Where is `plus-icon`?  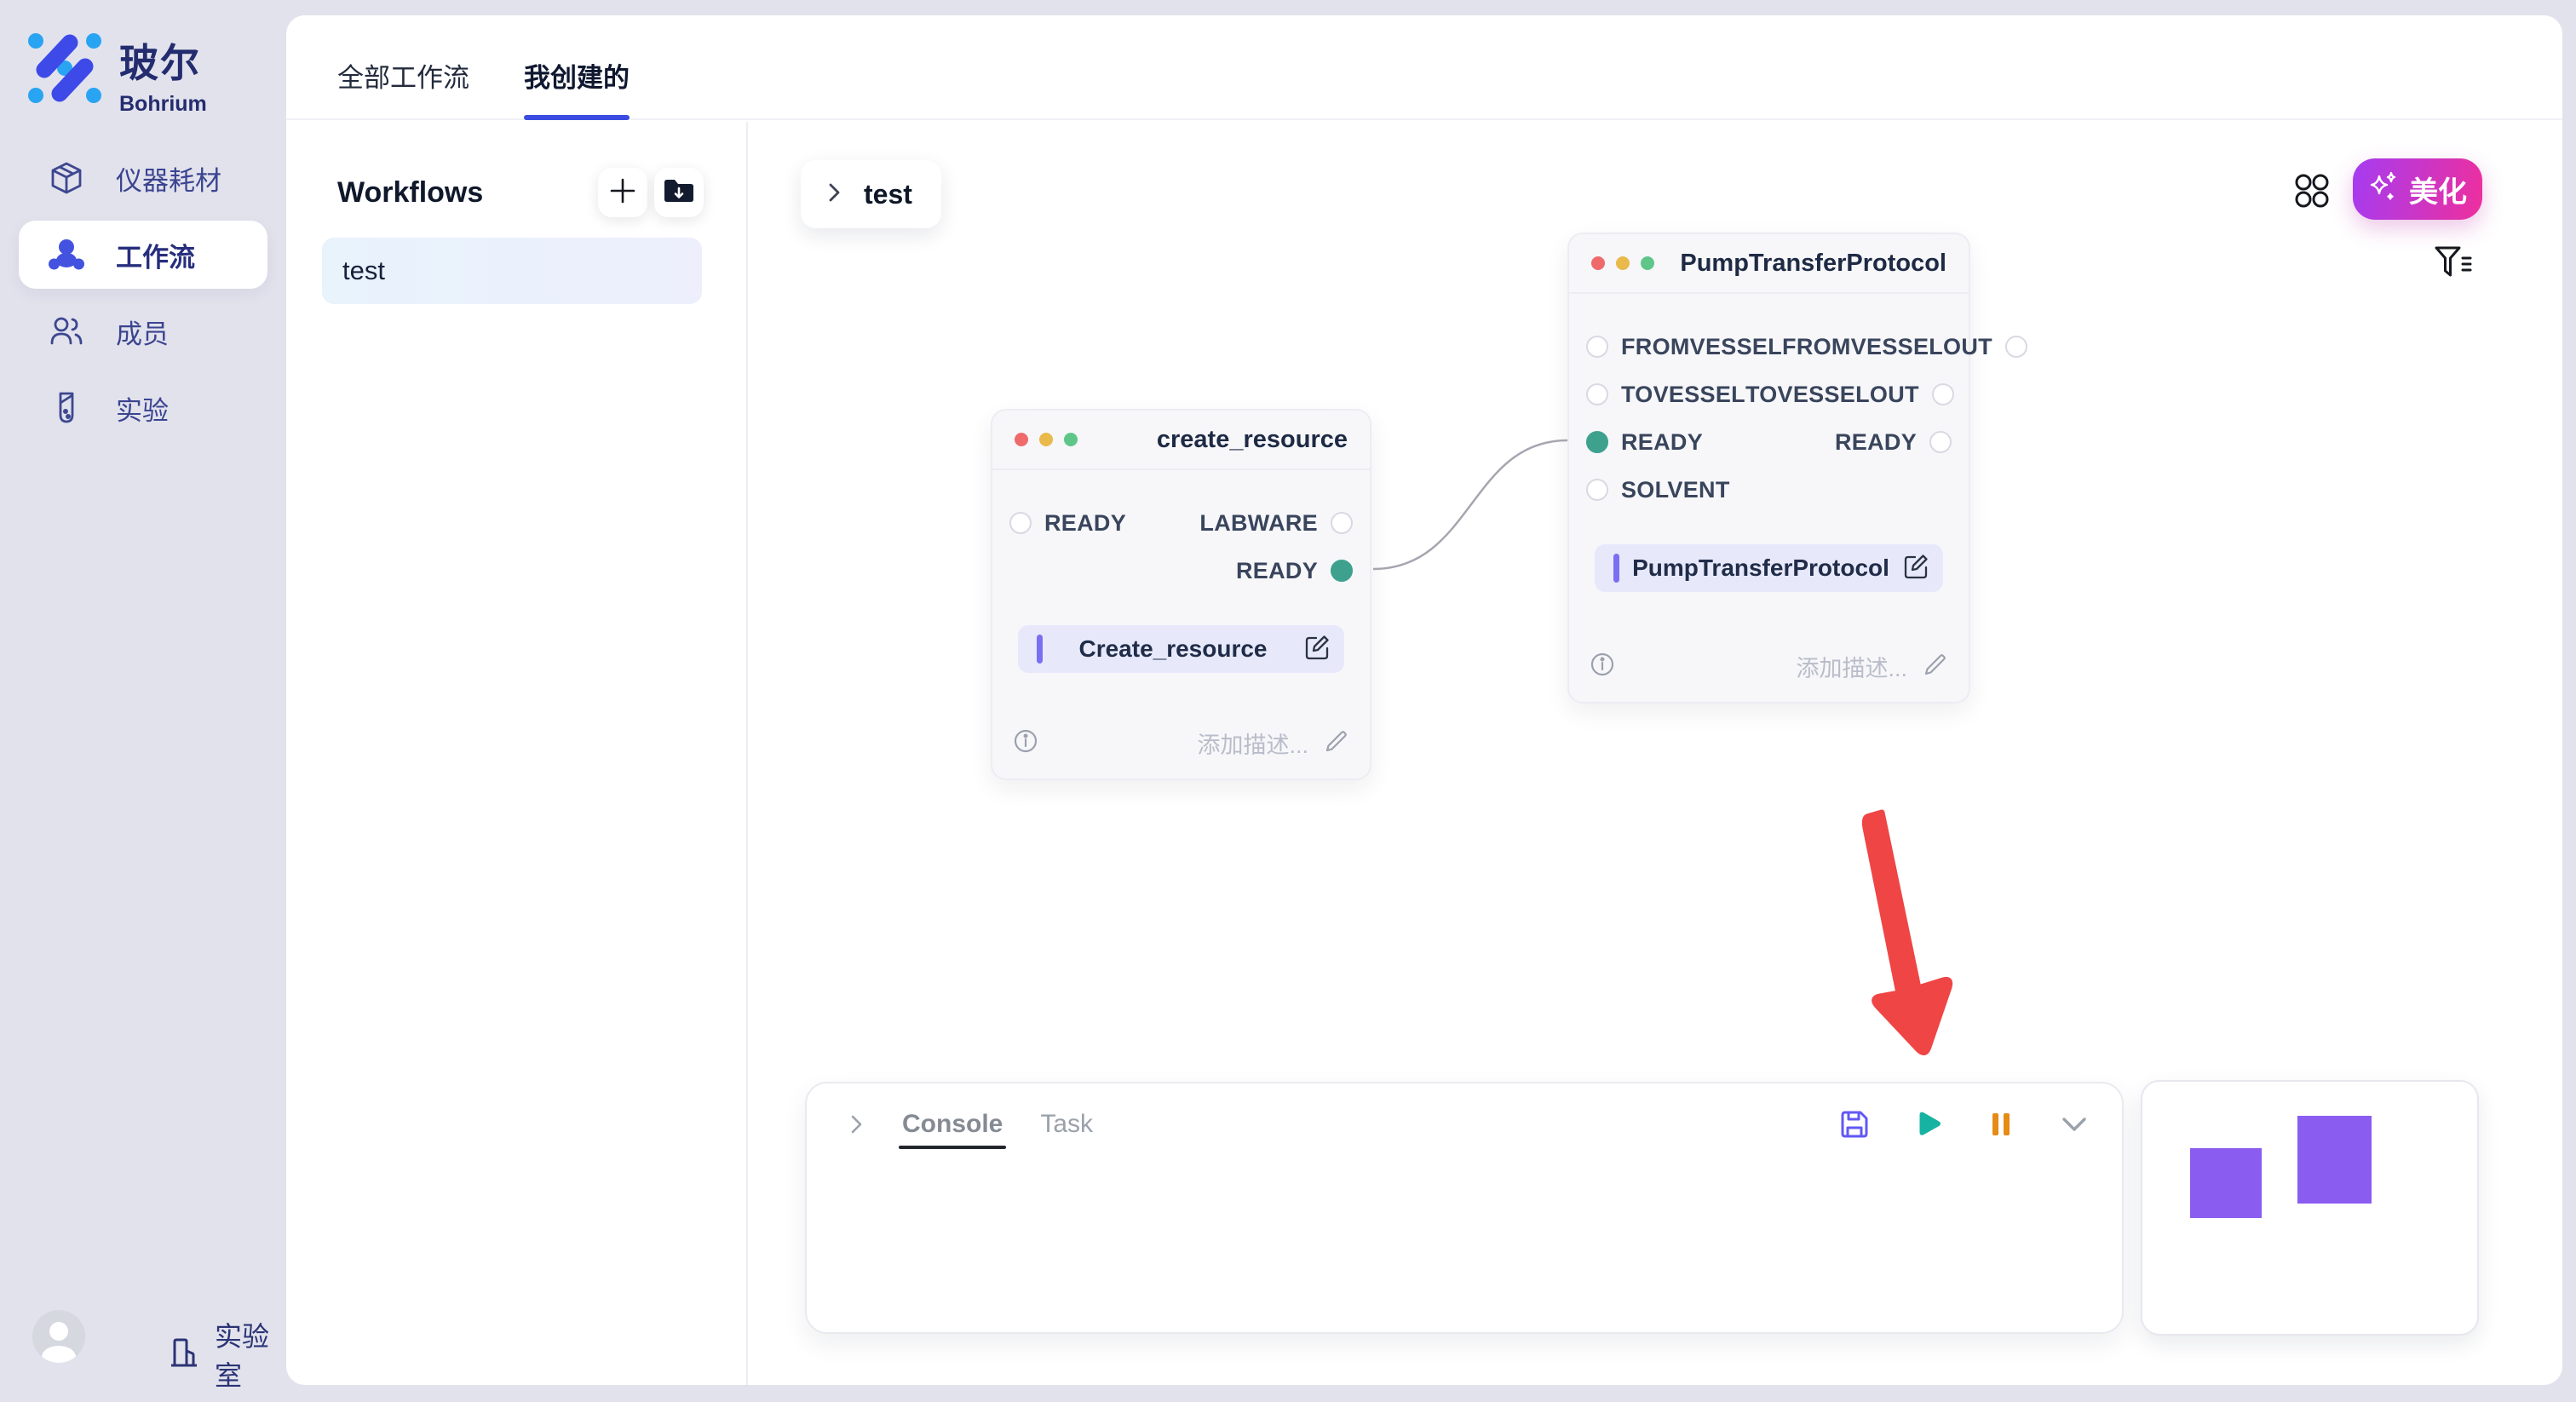 plus-icon is located at coordinates (623, 193).